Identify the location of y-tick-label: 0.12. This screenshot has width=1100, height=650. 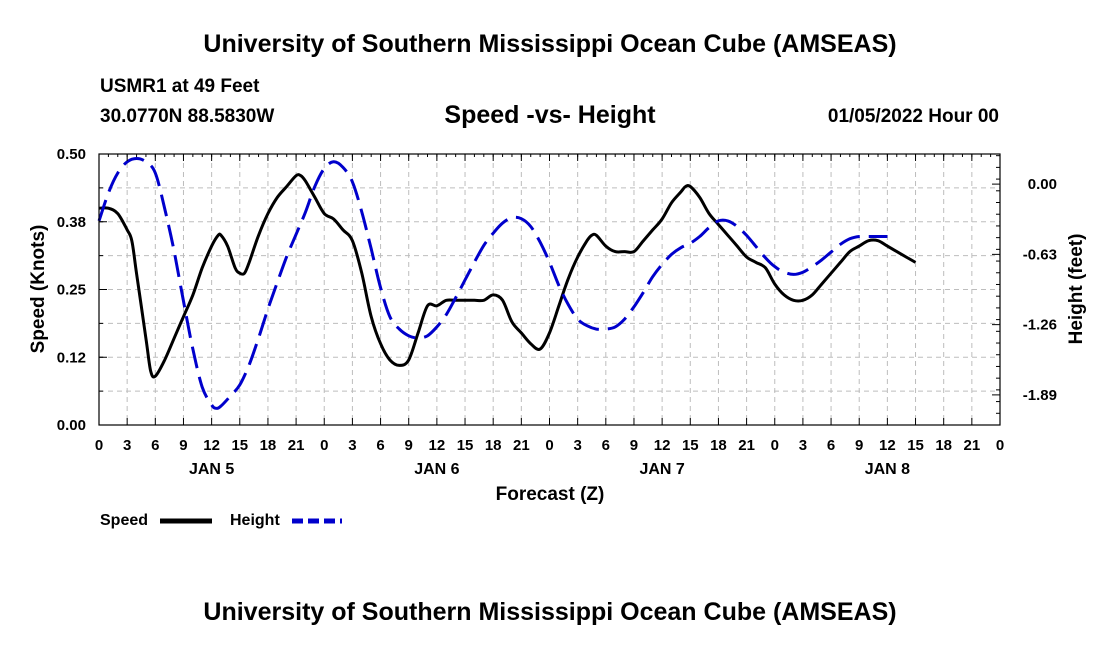
(71, 357).